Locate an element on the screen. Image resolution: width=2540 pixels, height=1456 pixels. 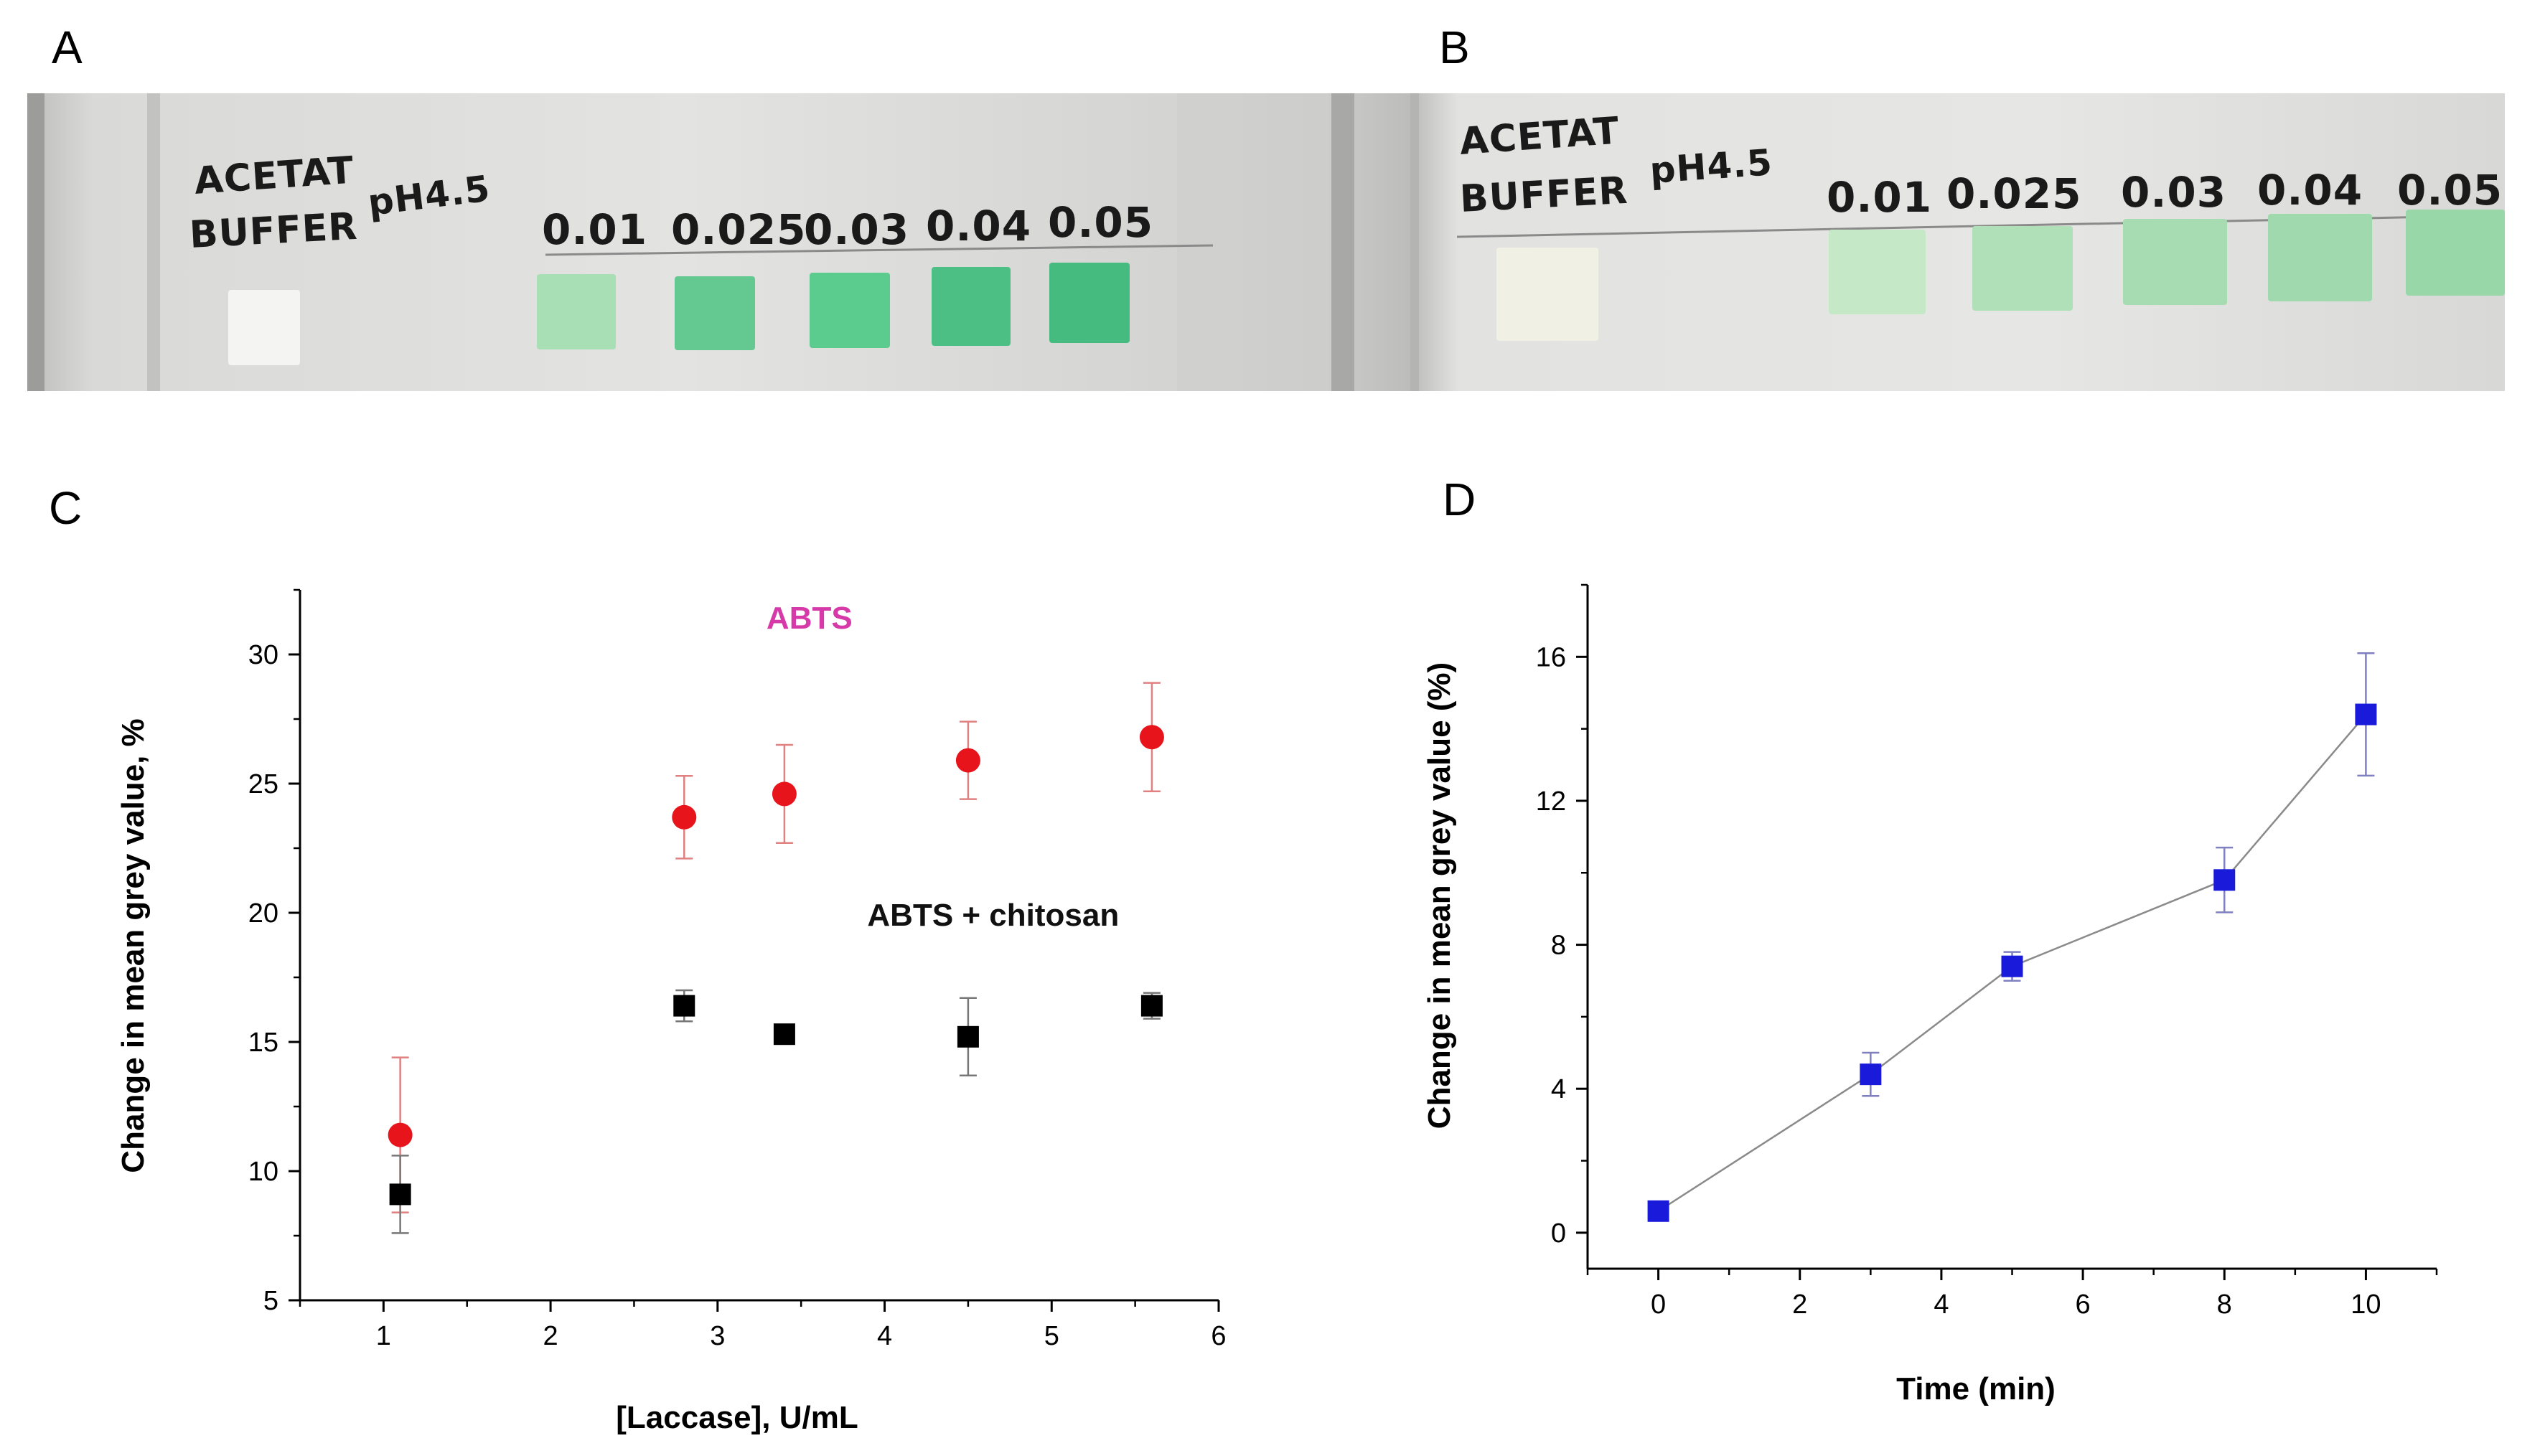
panel-letter-d: D is located at coordinates (1459, 499).